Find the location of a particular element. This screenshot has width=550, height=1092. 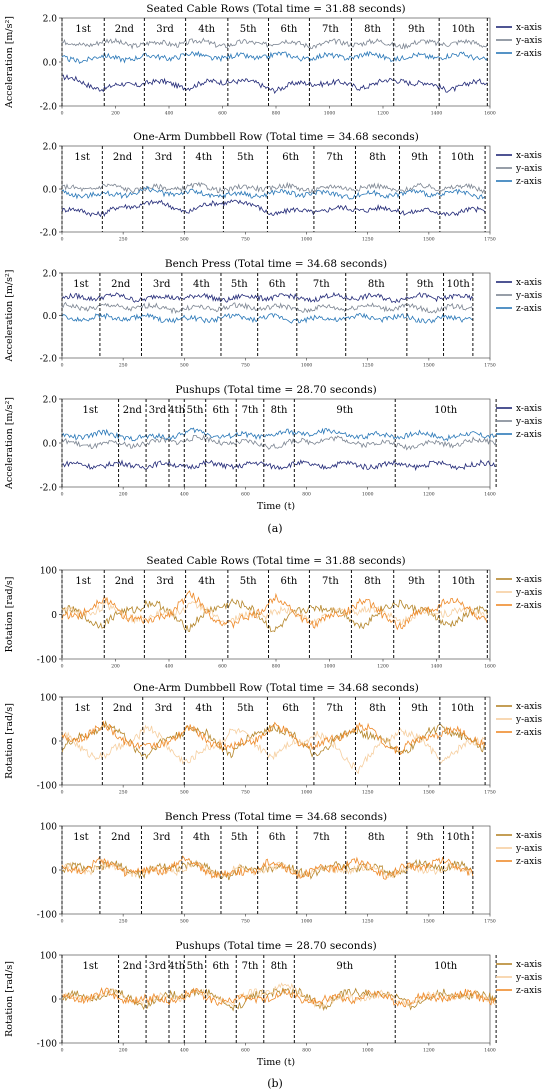

rep-label: 1st is located at coordinates (83, 29).